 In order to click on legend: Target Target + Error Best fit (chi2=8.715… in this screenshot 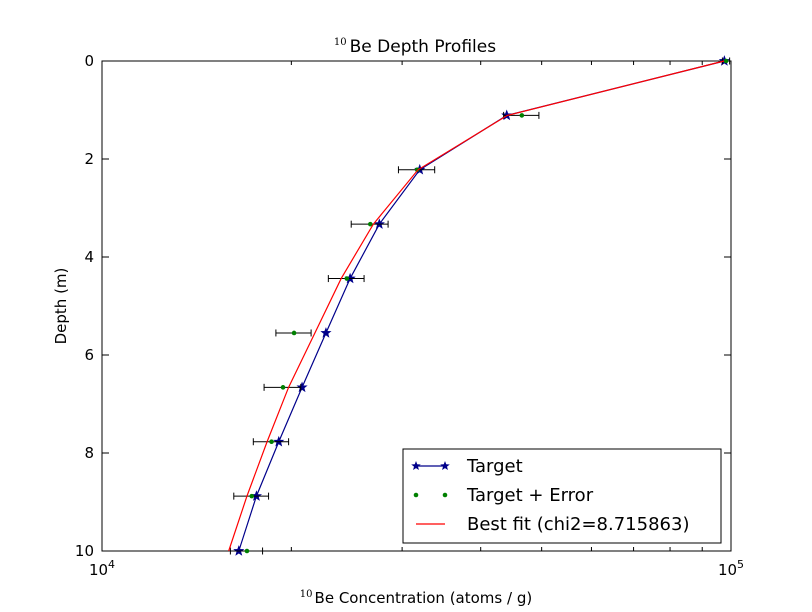, I will do `click(562, 496)`.